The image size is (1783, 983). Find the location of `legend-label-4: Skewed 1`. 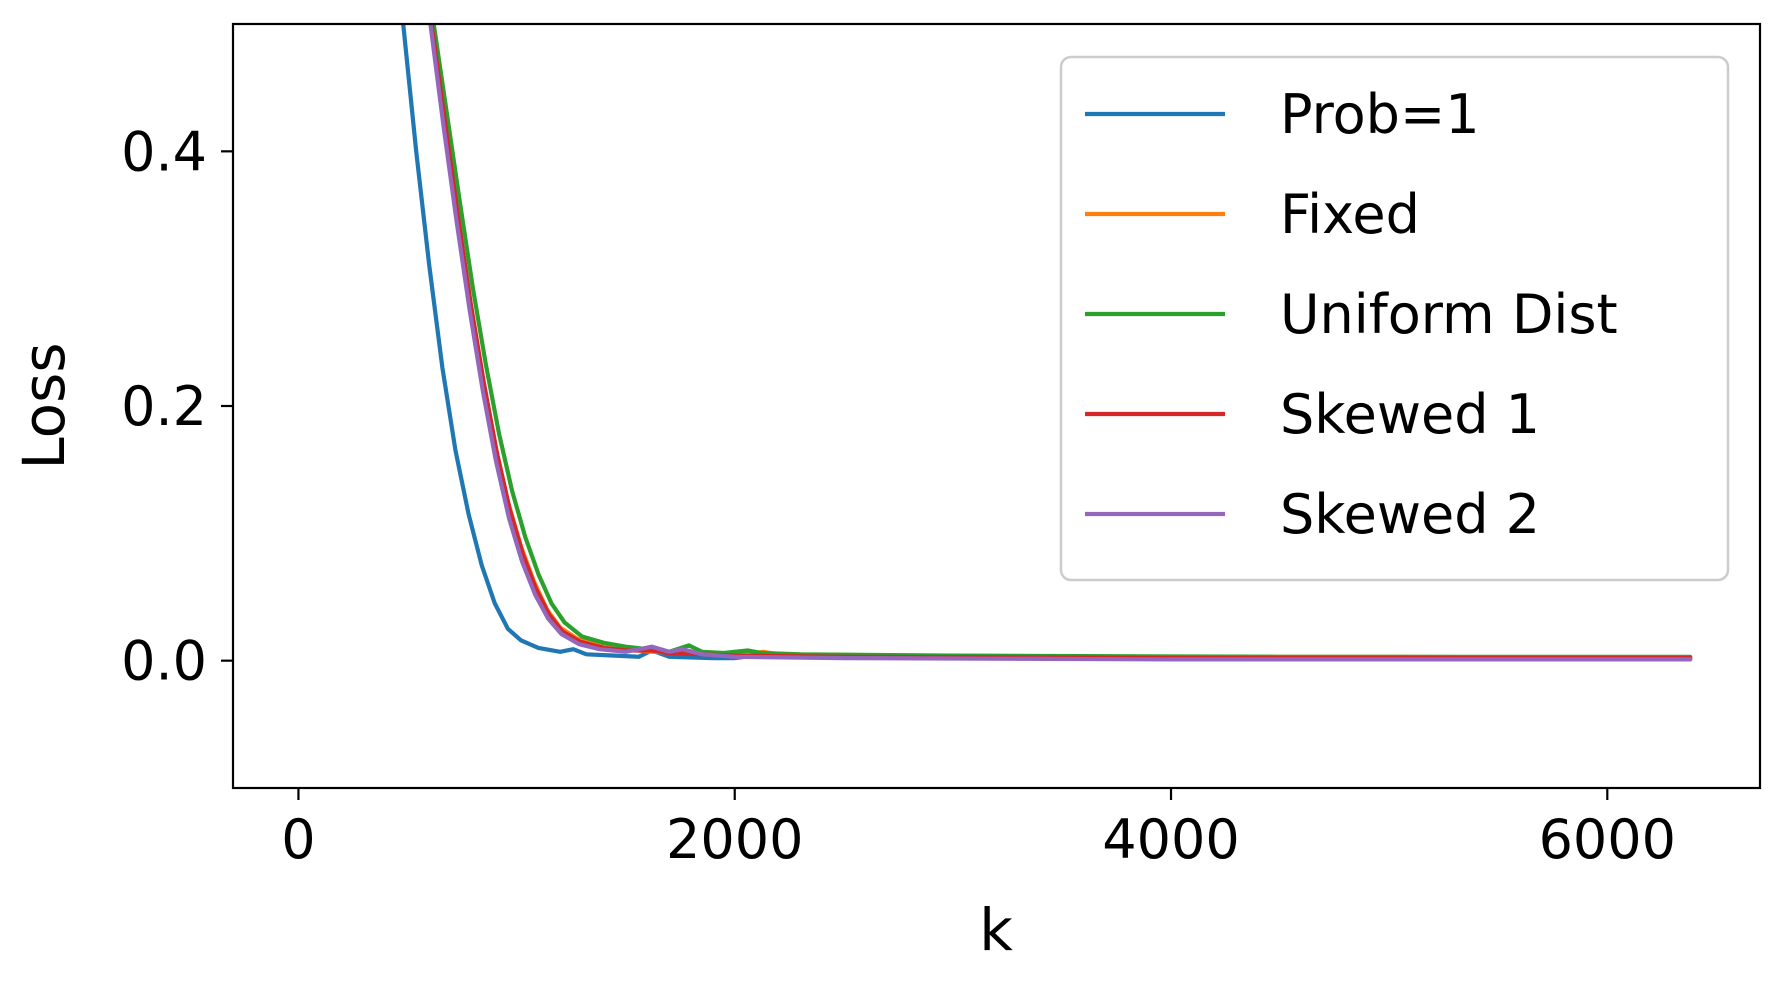

legend-label-4: Skewed 1 is located at coordinates (1410, 414).